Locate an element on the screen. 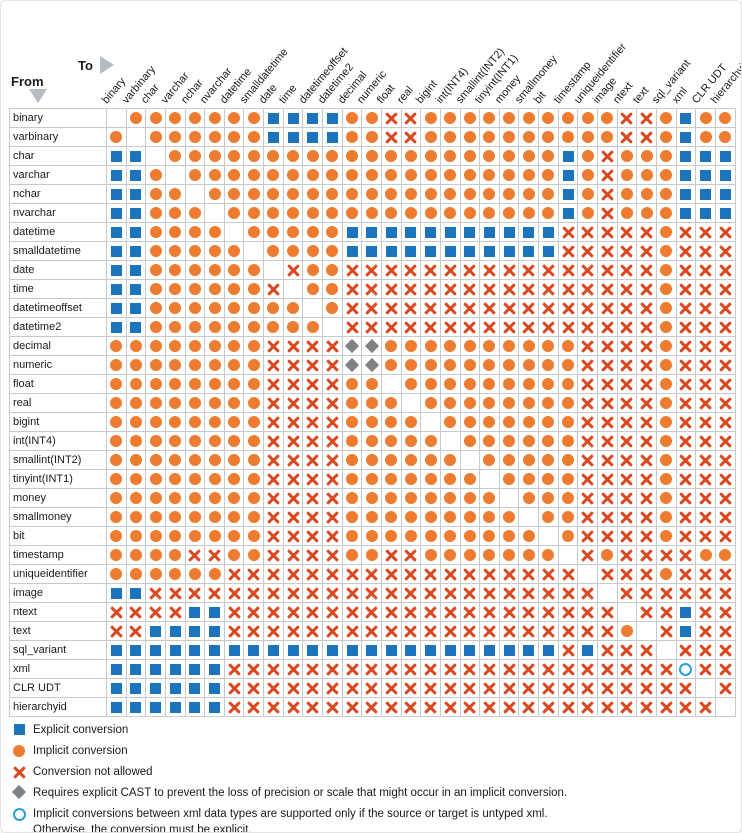 The width and height of the screenshot is (742, 833). cell-ntext-to-date is located at coordinates (274, 612).